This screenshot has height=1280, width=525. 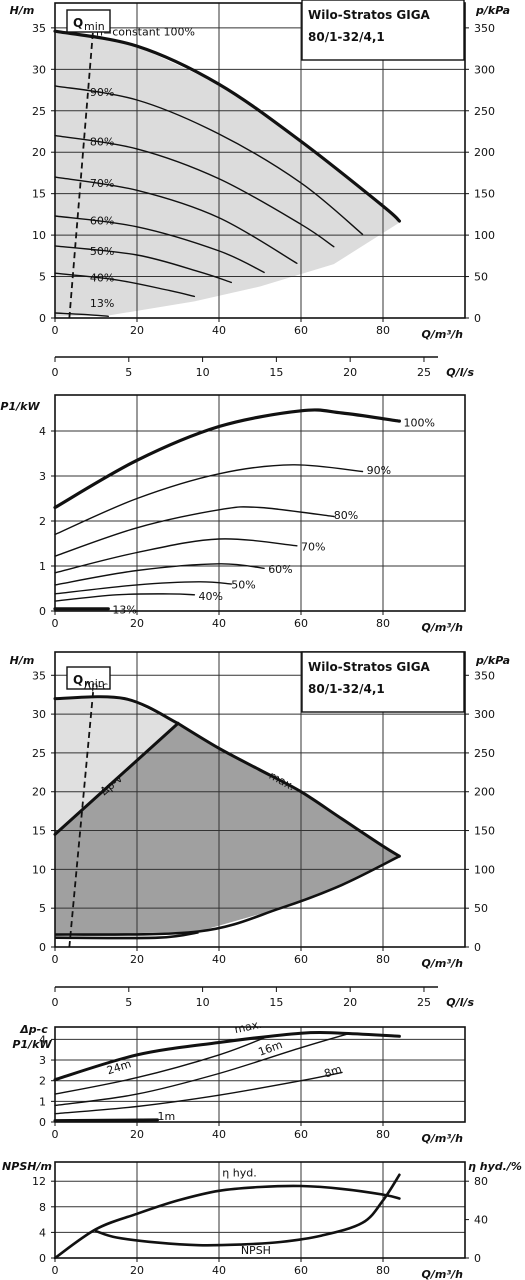 I want to click on y2-tick-label: 100, so click(x=484, y=235).